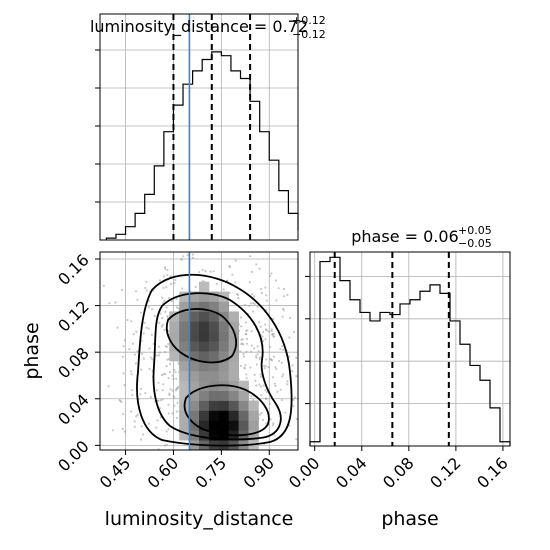  I want to click on phase-hist-yticks, so click(307, 340).